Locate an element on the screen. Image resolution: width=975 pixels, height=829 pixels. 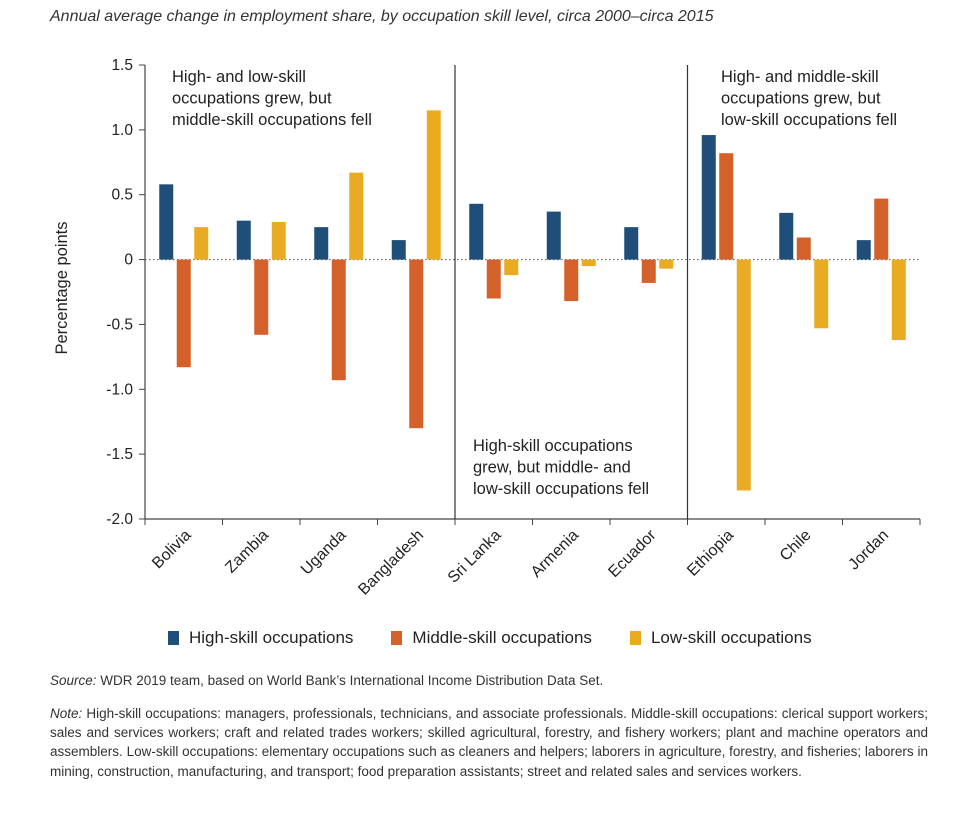
legend-item-middle: Middle-skill occupations is located at coordinates (491, 638).